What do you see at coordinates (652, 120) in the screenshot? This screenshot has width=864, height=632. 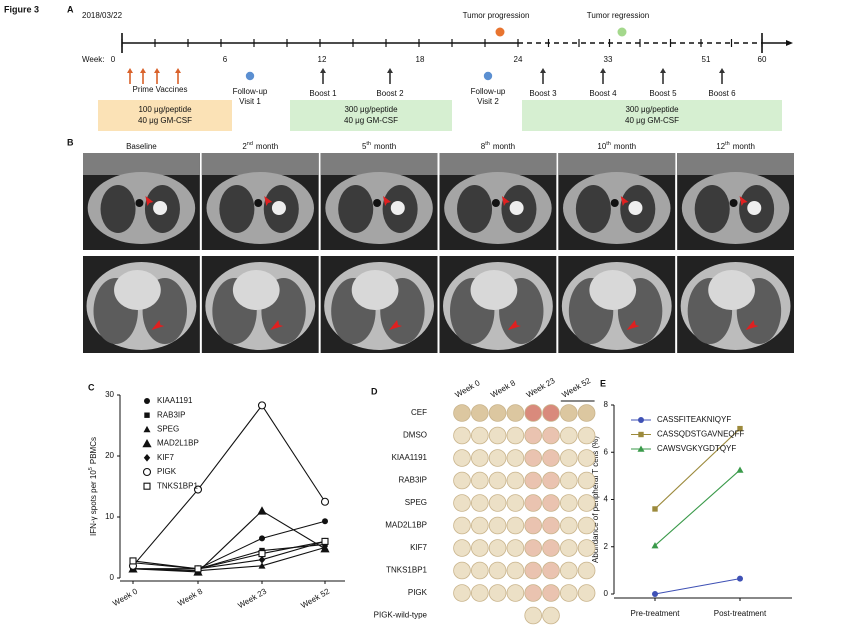 I see `dose-label: 40 μg GM-CSF` at bounding box center [652, 120].